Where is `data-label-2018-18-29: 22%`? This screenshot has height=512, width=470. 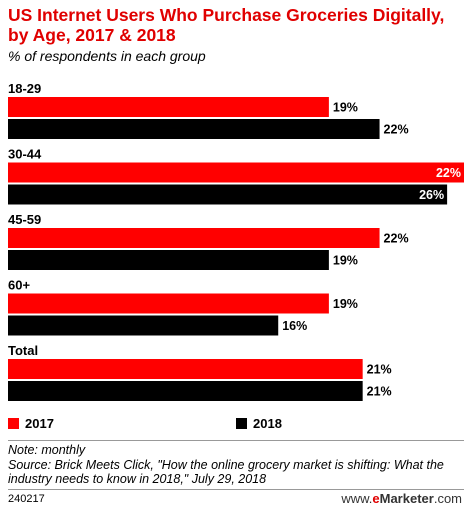 data-label-2018-18-29: 22% is located at coordinates (396, 130).